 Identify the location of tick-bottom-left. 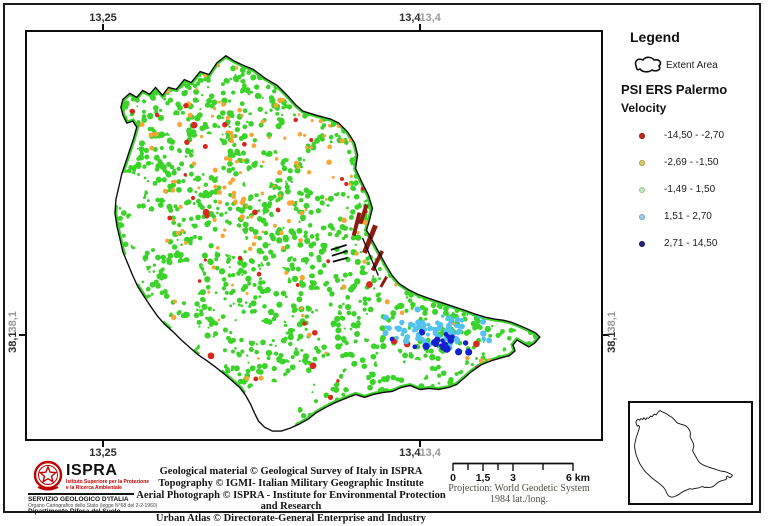
(103, 444).